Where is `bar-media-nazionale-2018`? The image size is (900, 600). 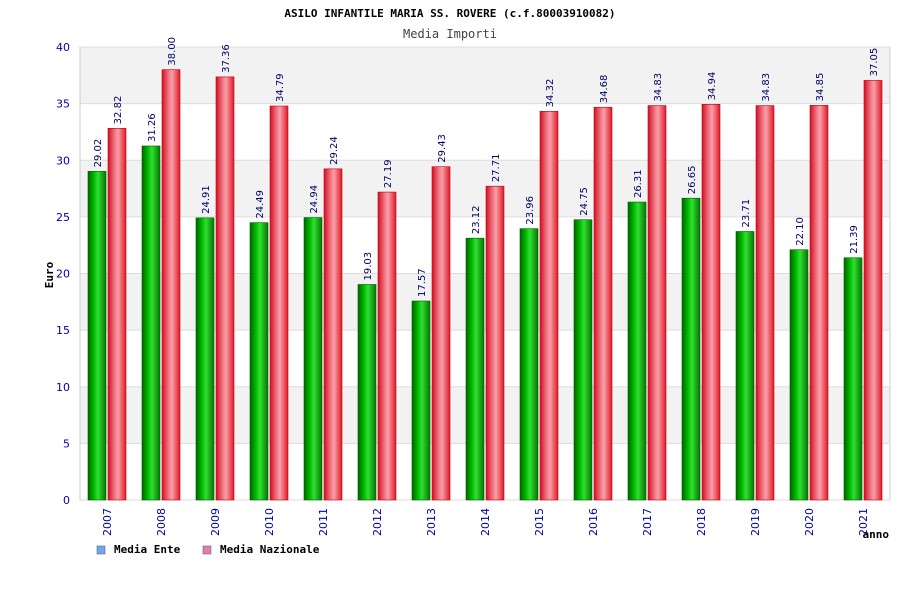 bar-media-nazionale-2018 is located at coordinates (711, 302).